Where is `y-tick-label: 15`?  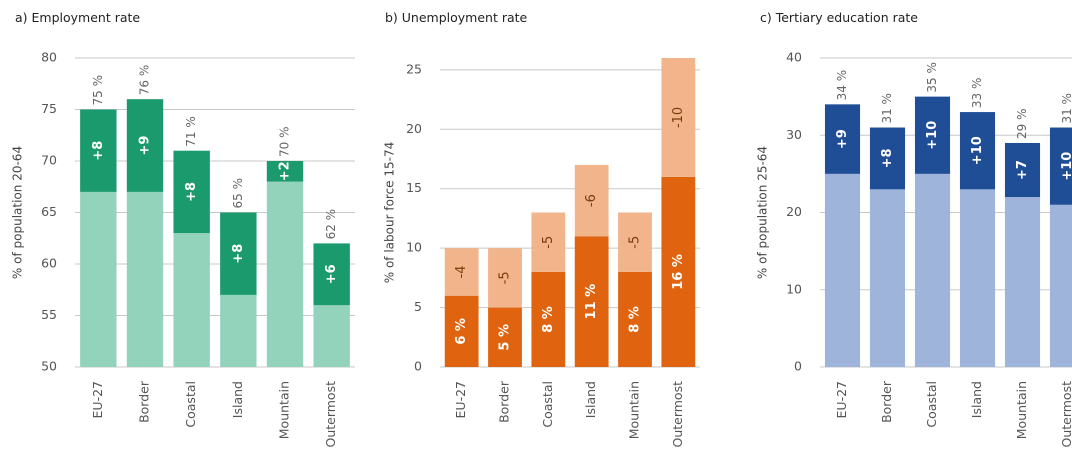
y-tick-label: 15 is located at coordinates (414, 187).